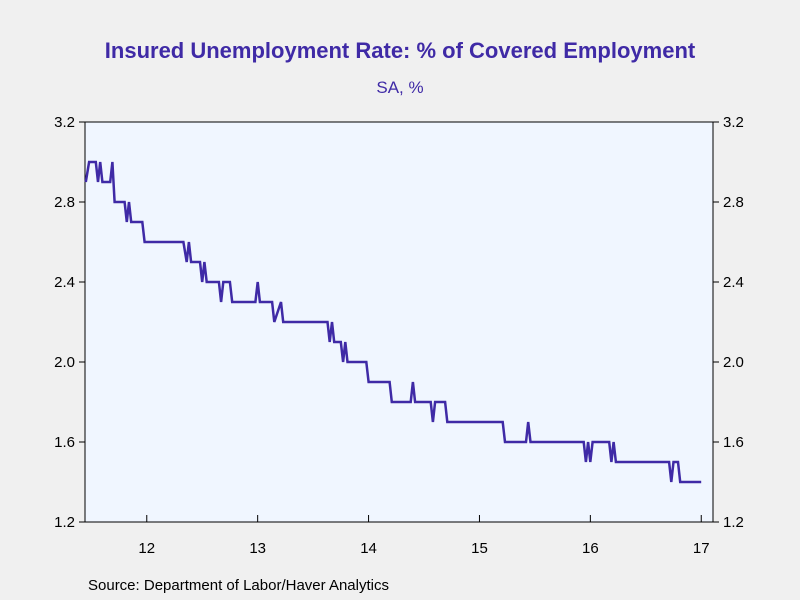  Describe the element at coordinates (257, 548) in the screenshot. I see `x-tick-label: 13` at that location.